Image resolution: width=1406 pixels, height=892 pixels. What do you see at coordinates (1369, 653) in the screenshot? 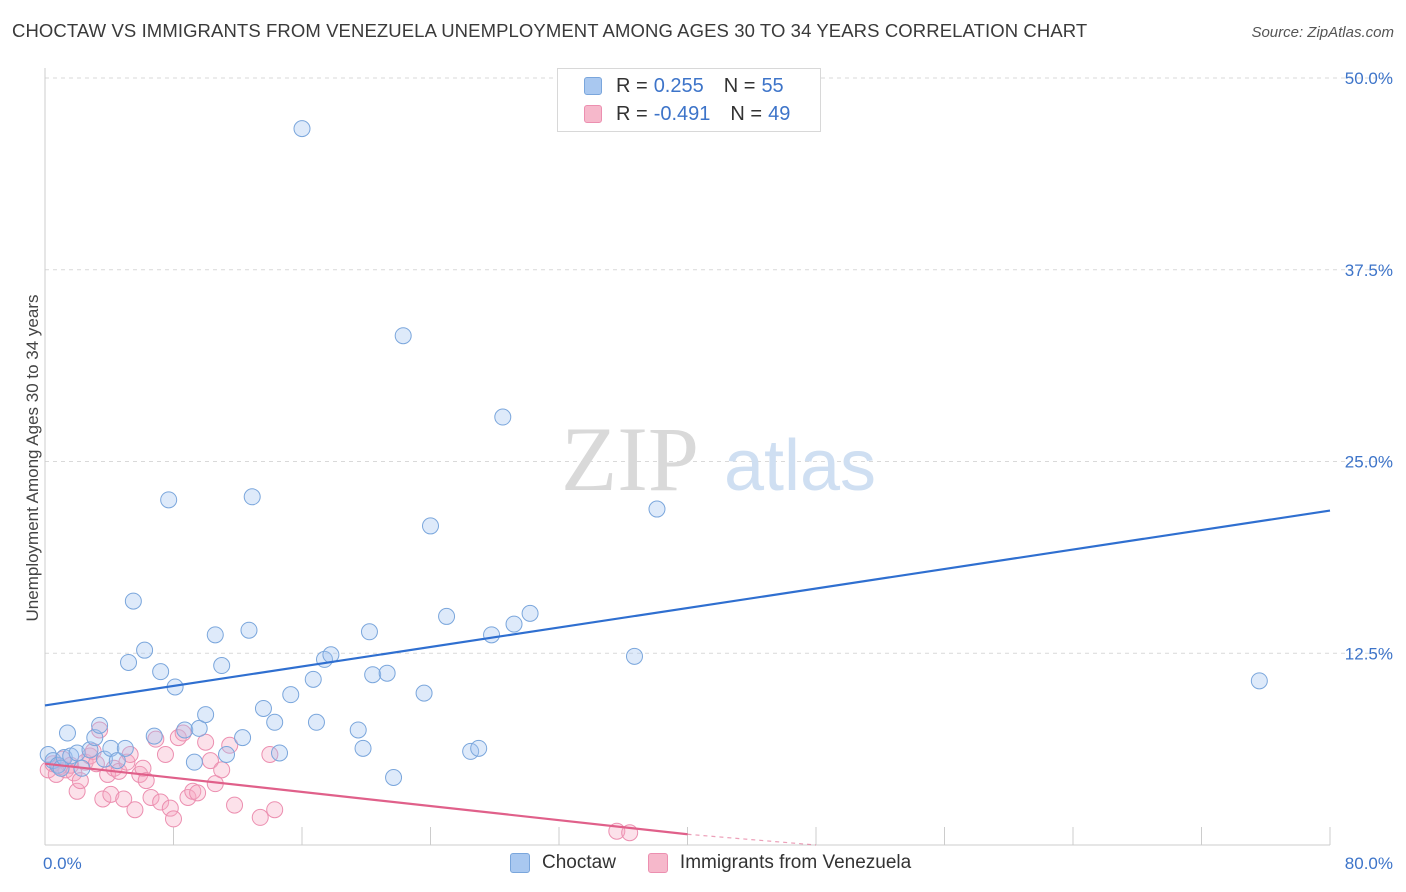
I see `y-tick-label: 12.5%` at bounding box center [1369, 653].